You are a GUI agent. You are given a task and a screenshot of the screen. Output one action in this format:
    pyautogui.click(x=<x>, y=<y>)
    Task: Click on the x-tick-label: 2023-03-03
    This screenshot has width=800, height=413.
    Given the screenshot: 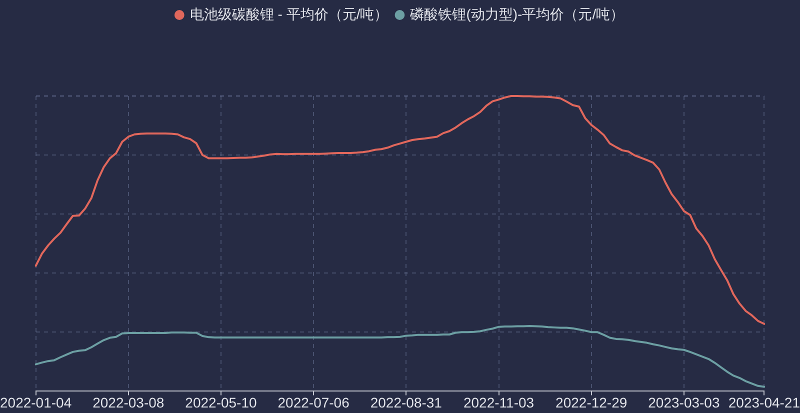 What is the action you would take?
    pyautogui.click(x=684, y=402)
    